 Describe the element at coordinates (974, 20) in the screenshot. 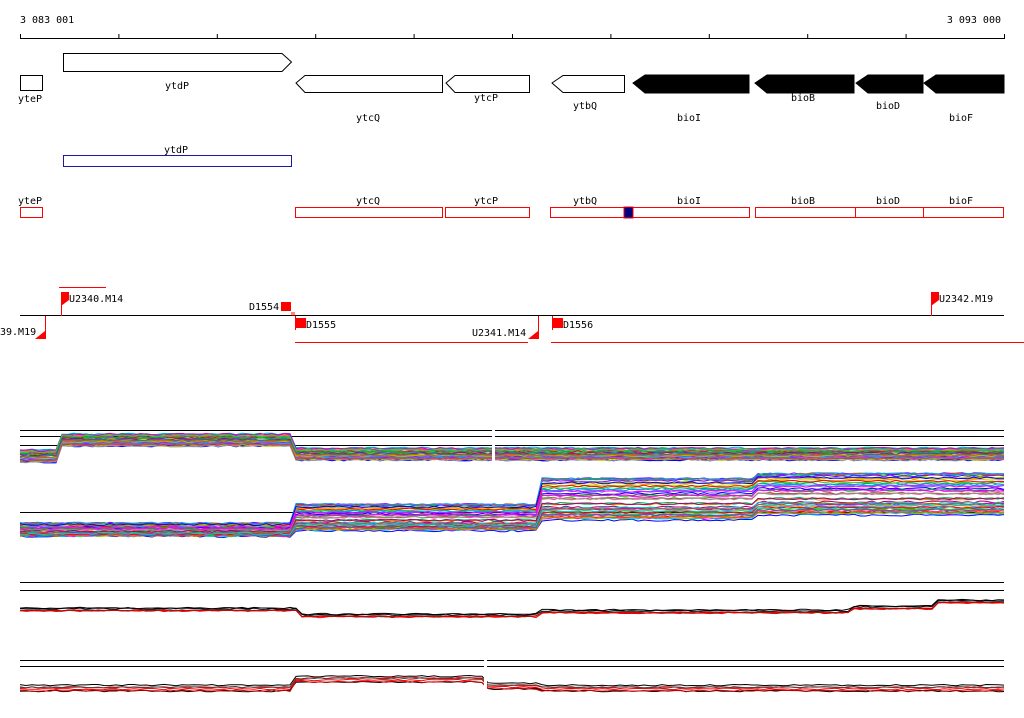

I see `ruler-end-label: 3 093 000` at that location.